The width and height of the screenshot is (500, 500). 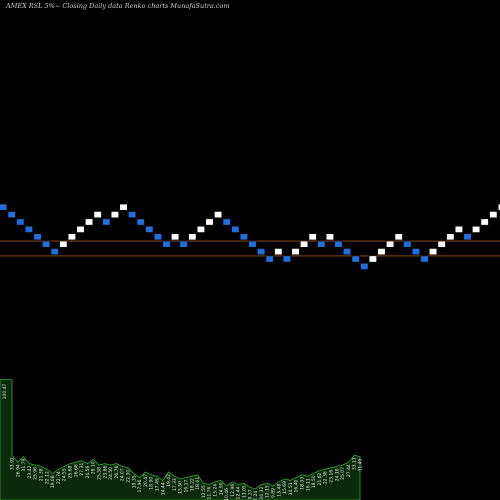 What do you see at coordinates (355, 463) in the screenshot?
I see `volume-label: 33.11` at bounding box center [355, 463].